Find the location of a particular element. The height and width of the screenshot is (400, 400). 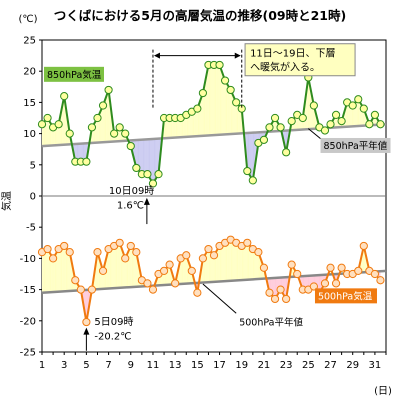

x-tick-label: 27 is located at coordinates (330, 365).